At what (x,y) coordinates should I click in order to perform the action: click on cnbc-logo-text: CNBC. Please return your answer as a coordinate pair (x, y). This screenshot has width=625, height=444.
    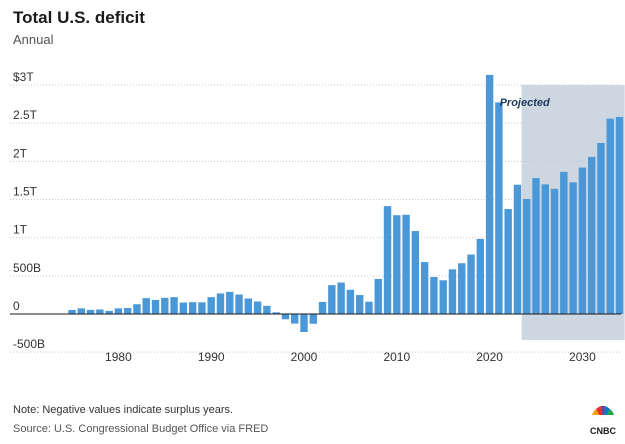
    Looking at the image, I should click on (603, 431).